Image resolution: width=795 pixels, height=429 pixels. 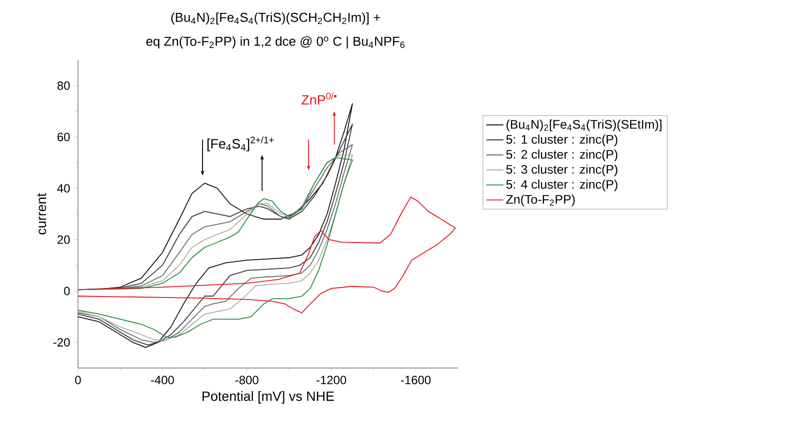 What do you see at coordinates (416, 380) in the screenshot?
I see `x-tick-label: -1600` at bounding box center [416, 380].